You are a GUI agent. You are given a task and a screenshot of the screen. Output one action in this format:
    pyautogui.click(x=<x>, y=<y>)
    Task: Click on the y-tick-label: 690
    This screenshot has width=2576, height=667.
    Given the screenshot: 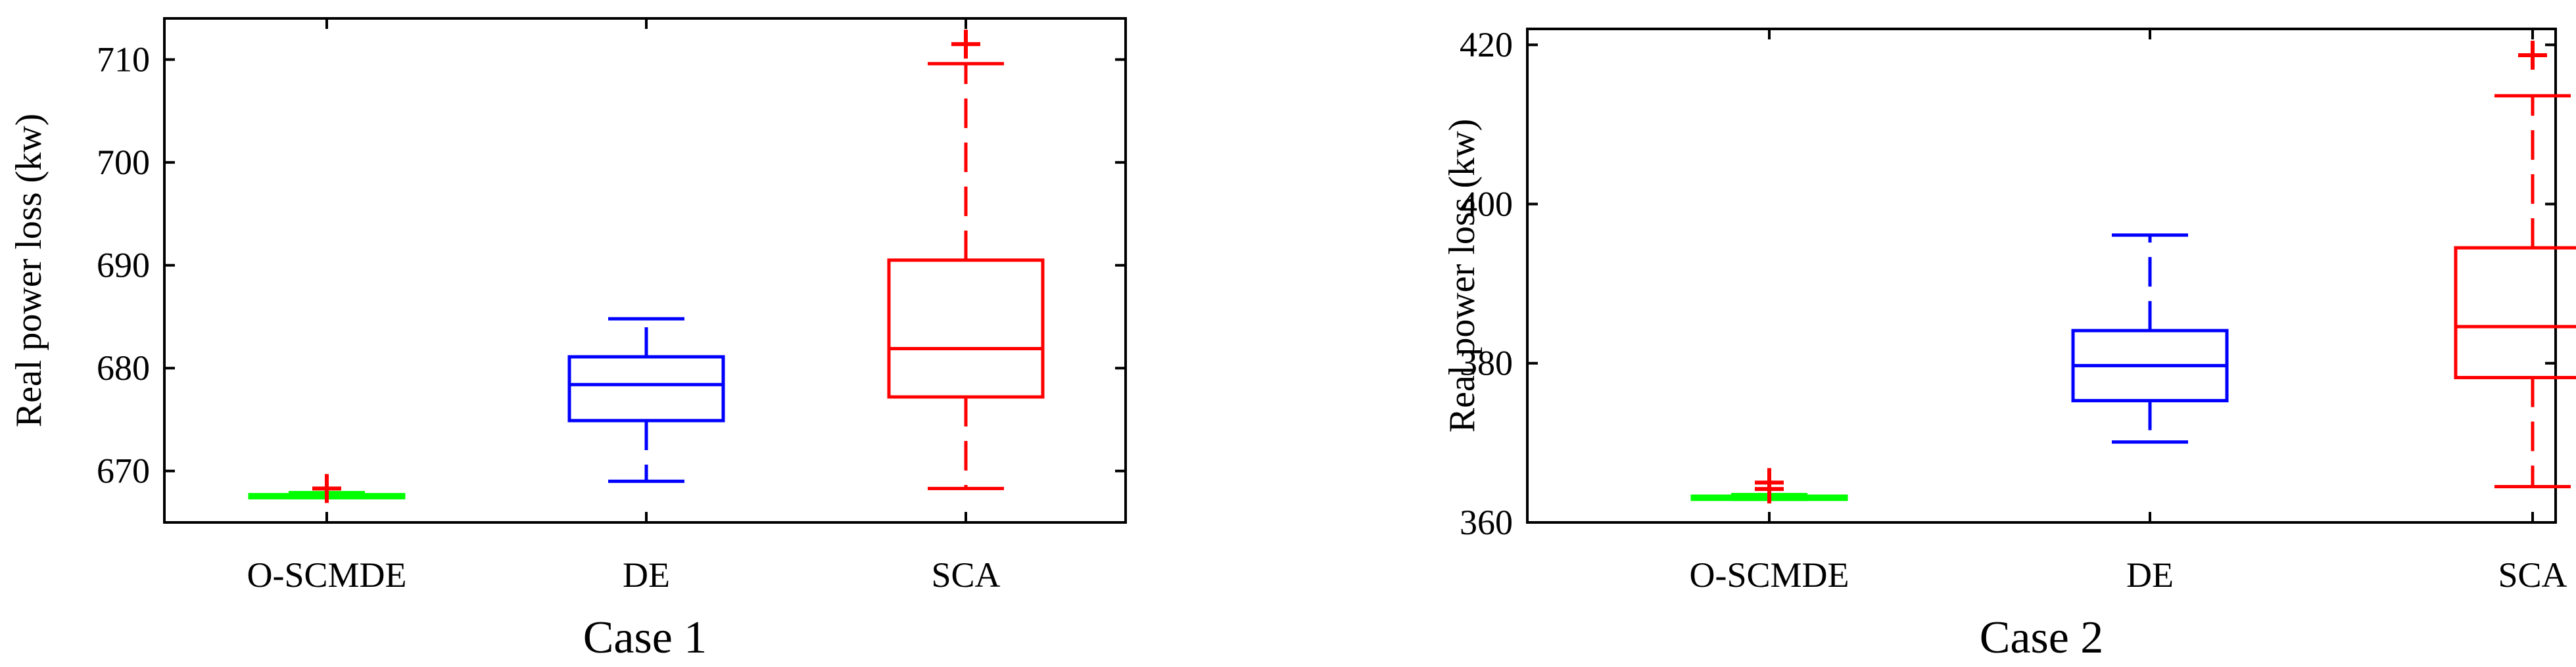 What is the action you would take?
    pyautogui.click(x=124, y=265)
    